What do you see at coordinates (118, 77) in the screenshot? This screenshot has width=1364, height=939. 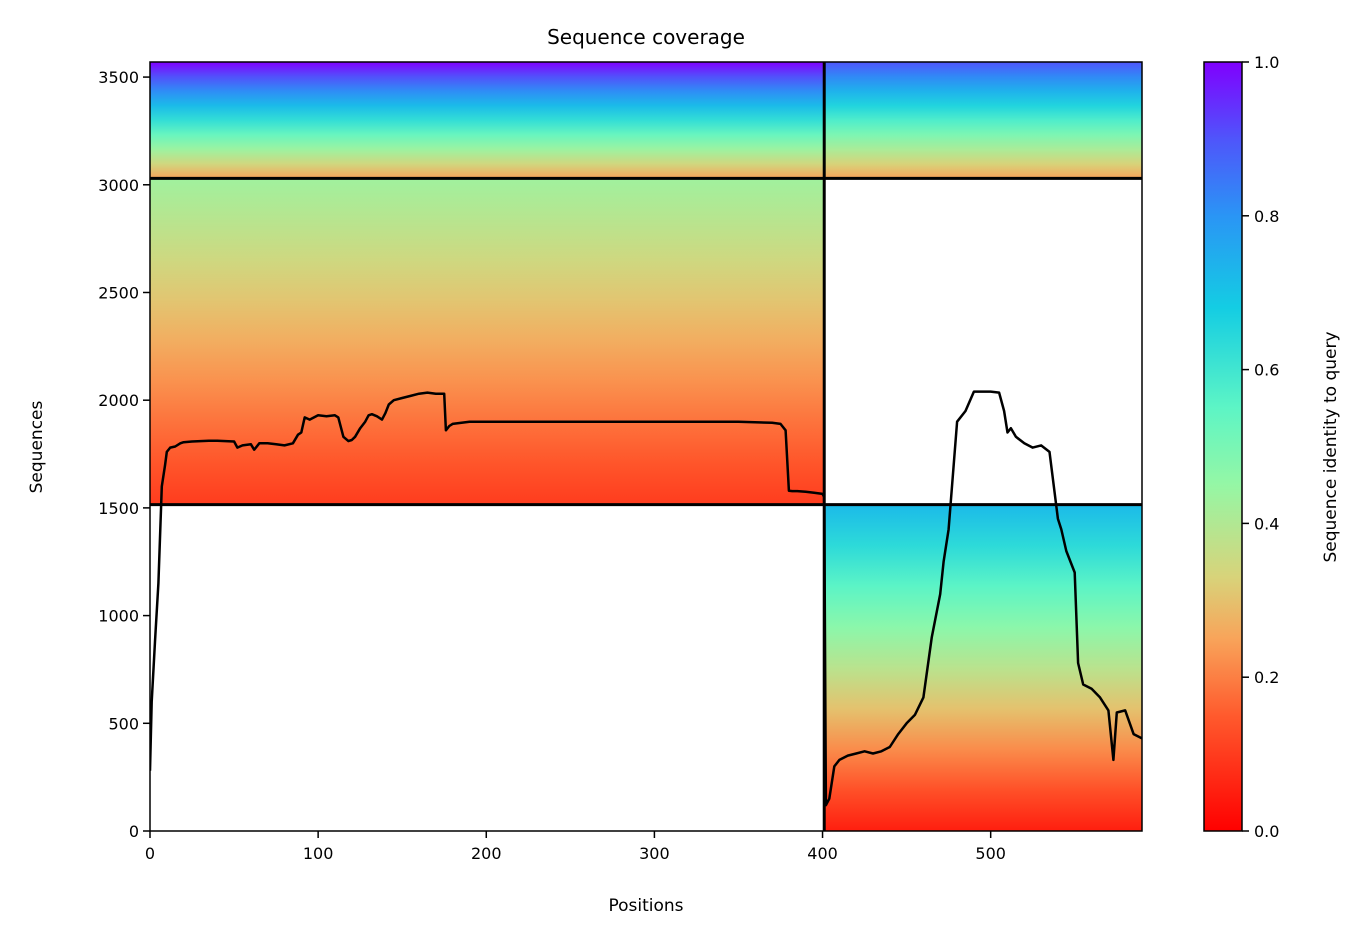 I see `y-tick-label: 3500` at bounding box center [118, 77].